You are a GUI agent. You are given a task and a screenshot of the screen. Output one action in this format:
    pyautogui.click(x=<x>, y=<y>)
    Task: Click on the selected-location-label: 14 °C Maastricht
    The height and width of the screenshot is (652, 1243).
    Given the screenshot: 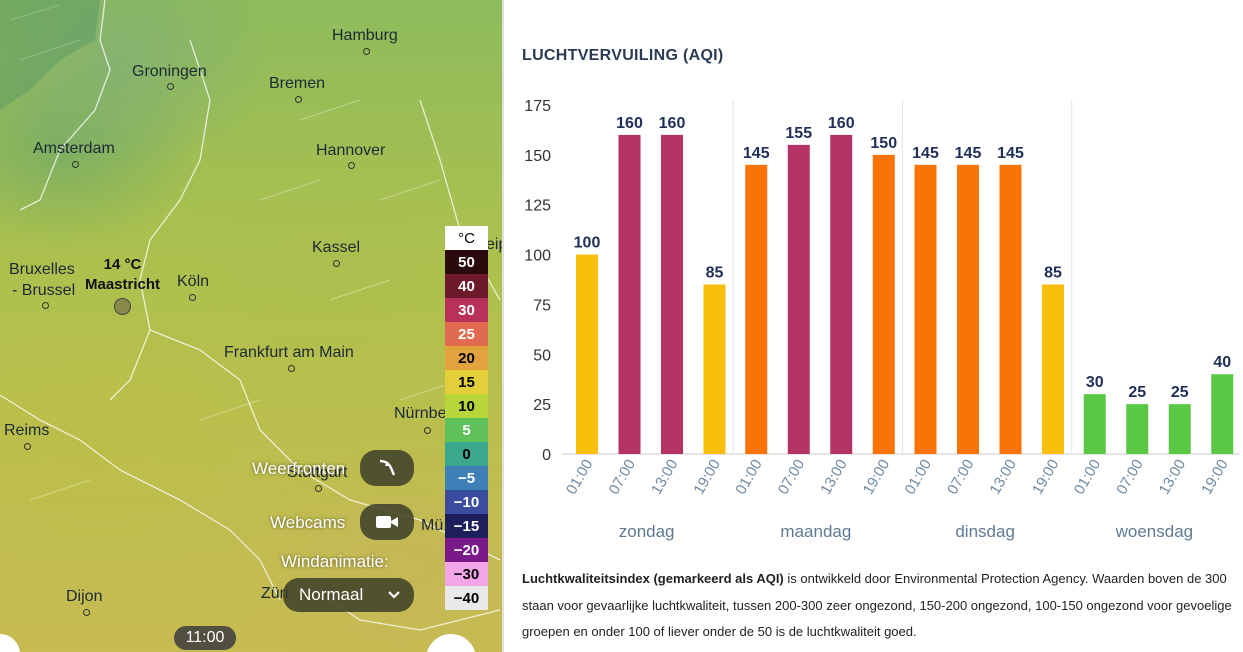 What is the action you would take?
    pyautogui.click(x=122, y=275)
    